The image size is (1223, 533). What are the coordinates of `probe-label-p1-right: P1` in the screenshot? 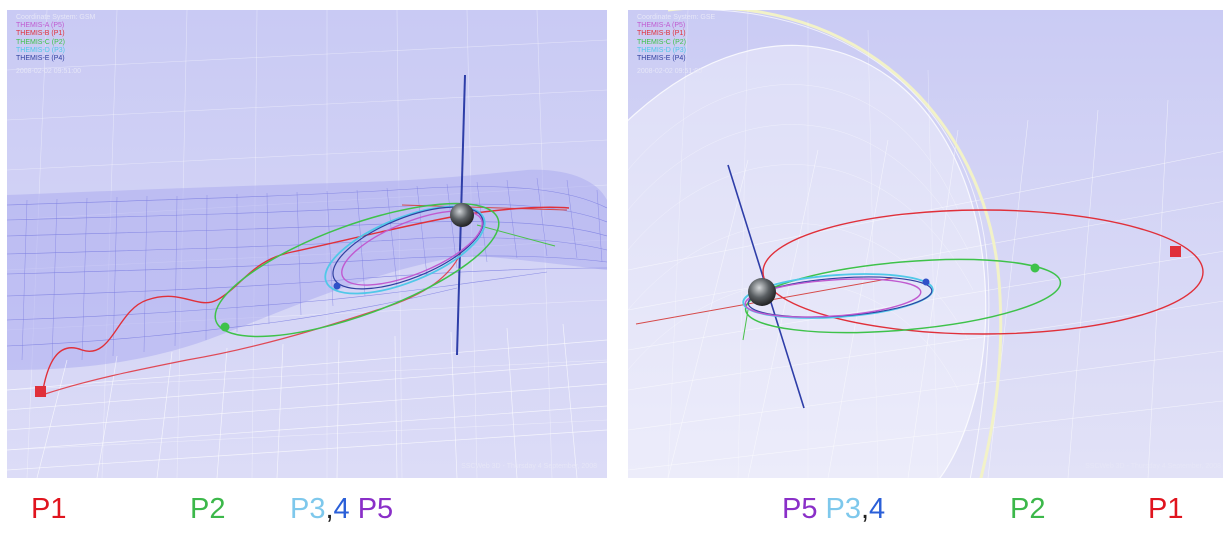 It's located at (1165, 509).